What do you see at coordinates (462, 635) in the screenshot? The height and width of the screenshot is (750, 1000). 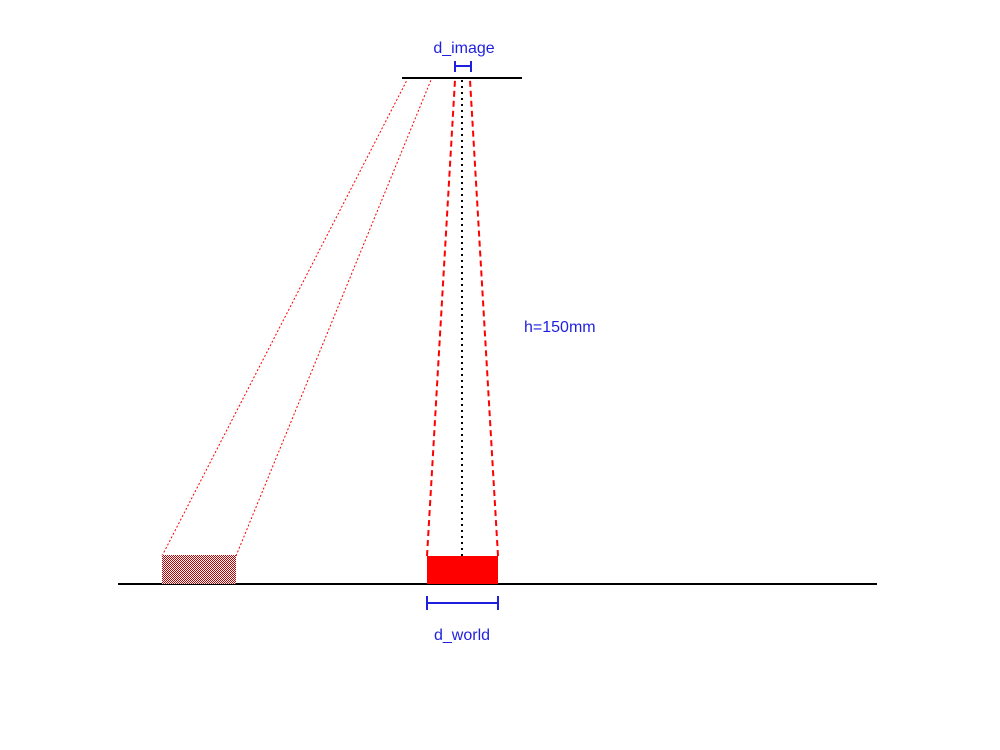 I see `world-width-label: d_world` at bounding box center [462, 635].